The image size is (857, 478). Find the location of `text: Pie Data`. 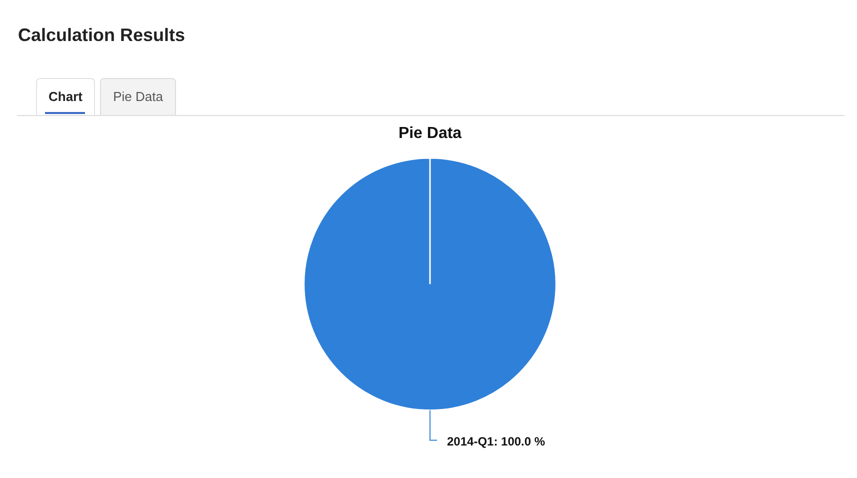

text: Pie Data is located at coordinates (138, 96).